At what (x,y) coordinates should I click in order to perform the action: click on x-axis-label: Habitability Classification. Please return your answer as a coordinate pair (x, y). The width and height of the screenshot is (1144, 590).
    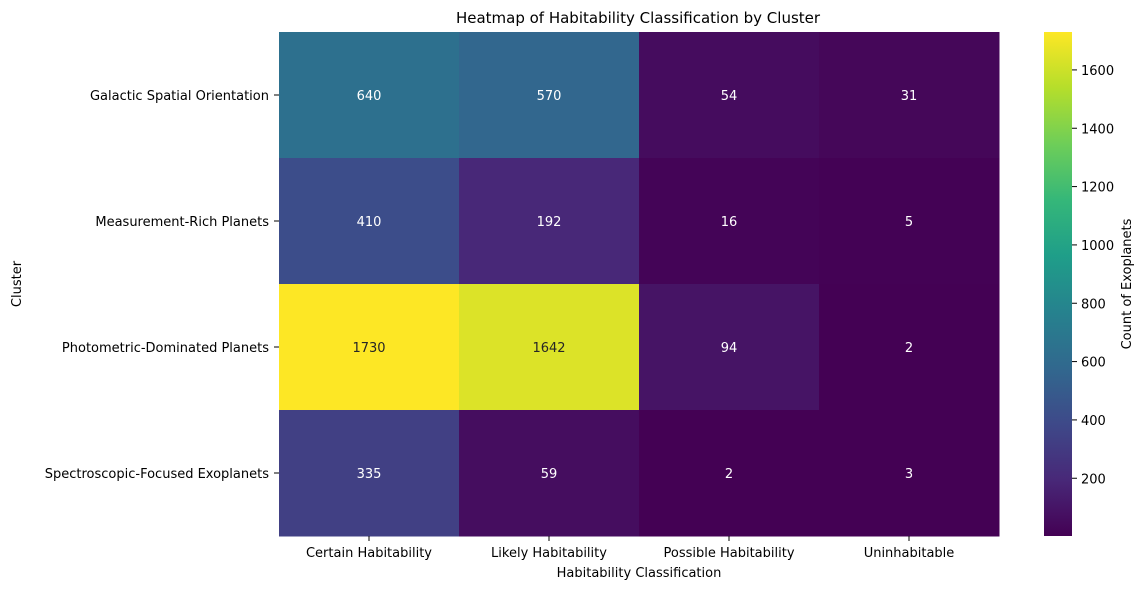
    Looking at the image, I should click on (639, 573).